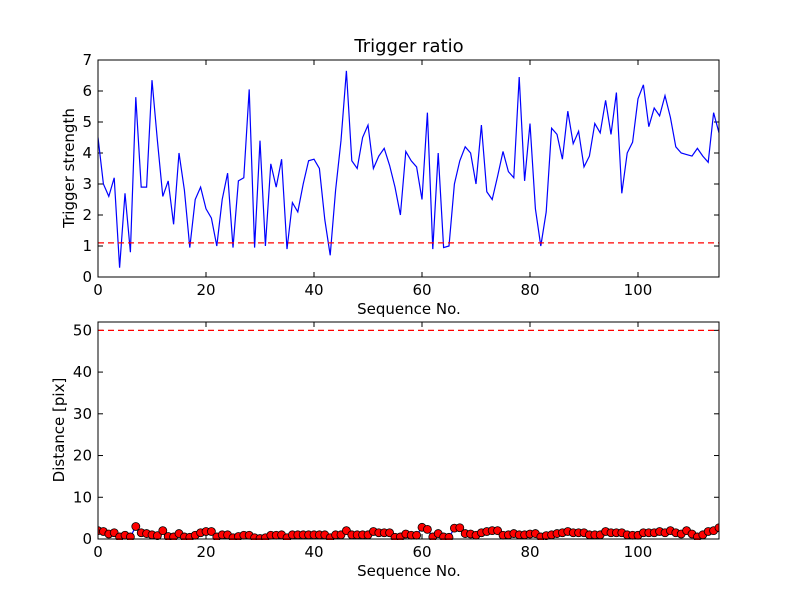 This screenshot has width=800, height=600. I want to click on top-y-tick-label: 5, so click(87, 122).